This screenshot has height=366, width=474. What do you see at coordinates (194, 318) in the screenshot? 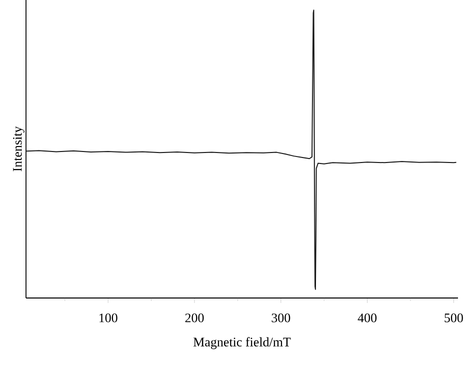
I see `x-tick-label: 200` at bounding box center [194, 318].